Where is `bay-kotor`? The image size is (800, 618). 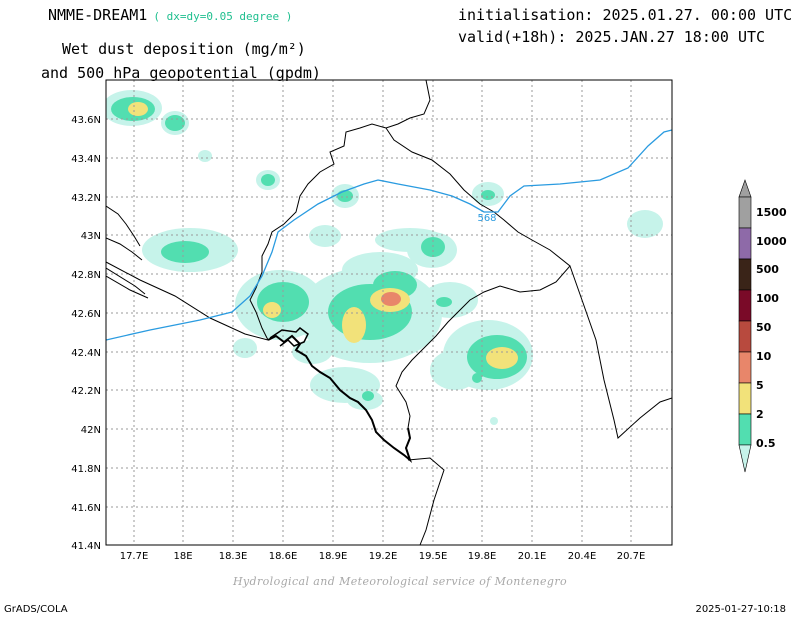
bay-kotor is located at coordinates (289, 337).